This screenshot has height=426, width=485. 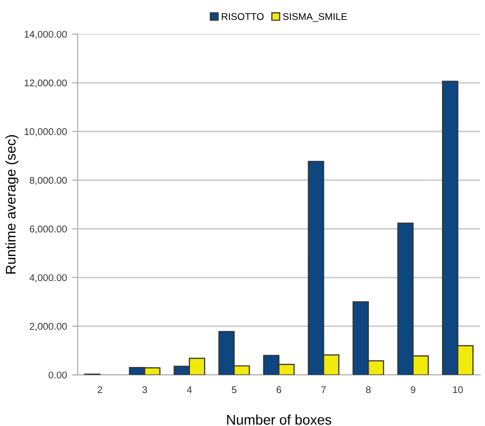 I want to click on y-axis-title: Runtime average (sec), so click(x=11, y=204).